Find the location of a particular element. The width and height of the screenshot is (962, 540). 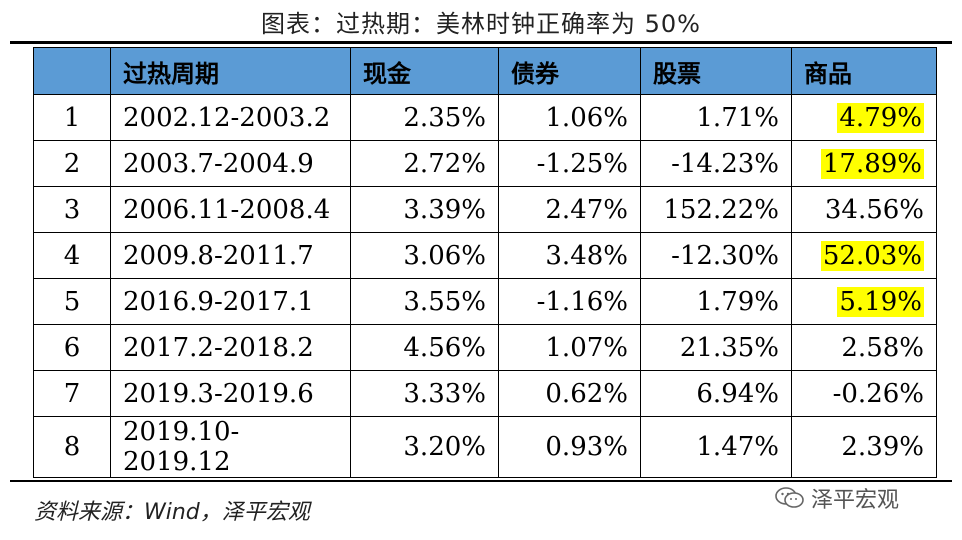

row-cash: 3.39% is located at coordinates (424, 209).